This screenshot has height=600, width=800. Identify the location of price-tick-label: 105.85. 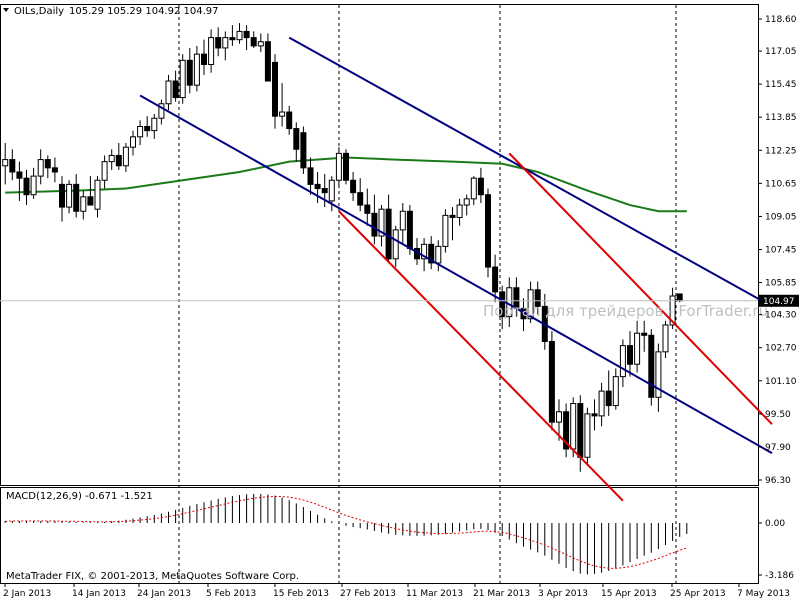
(781, 284).